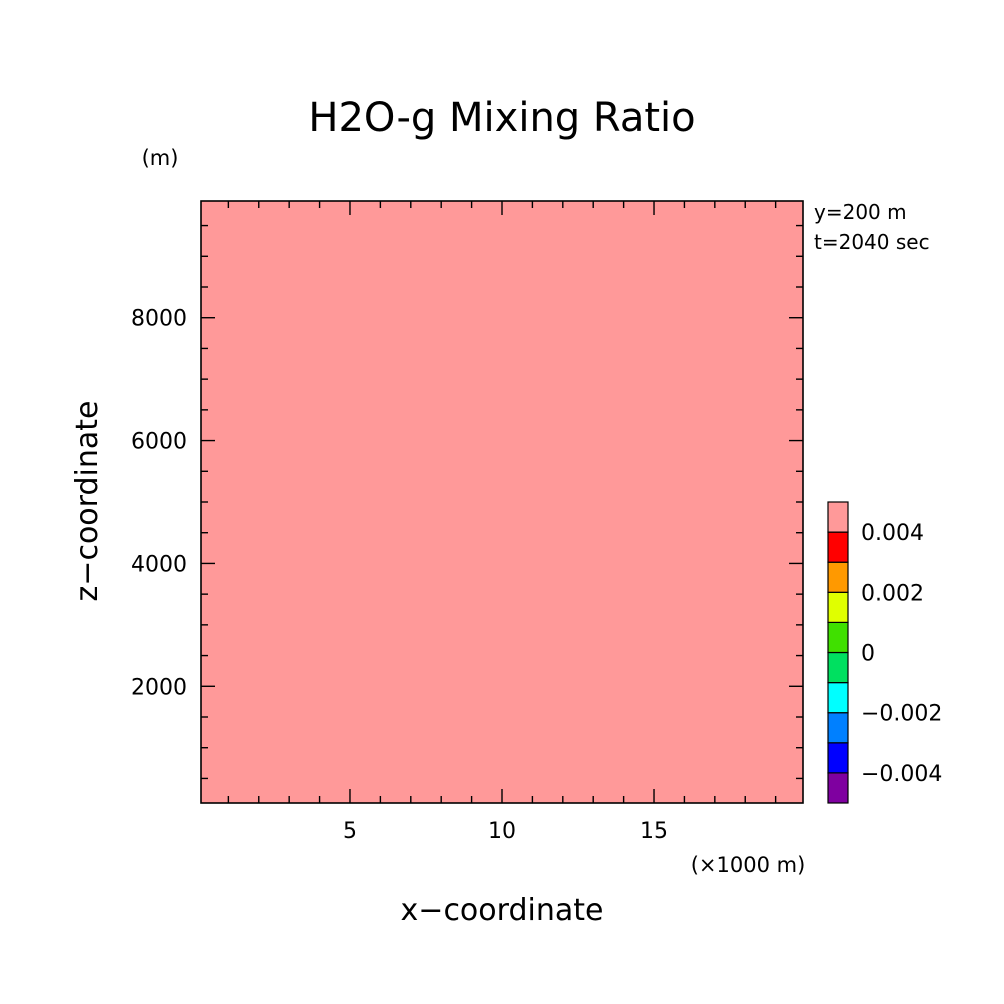  I want to click on colorbar-label: −0.004, so click(901, 774).